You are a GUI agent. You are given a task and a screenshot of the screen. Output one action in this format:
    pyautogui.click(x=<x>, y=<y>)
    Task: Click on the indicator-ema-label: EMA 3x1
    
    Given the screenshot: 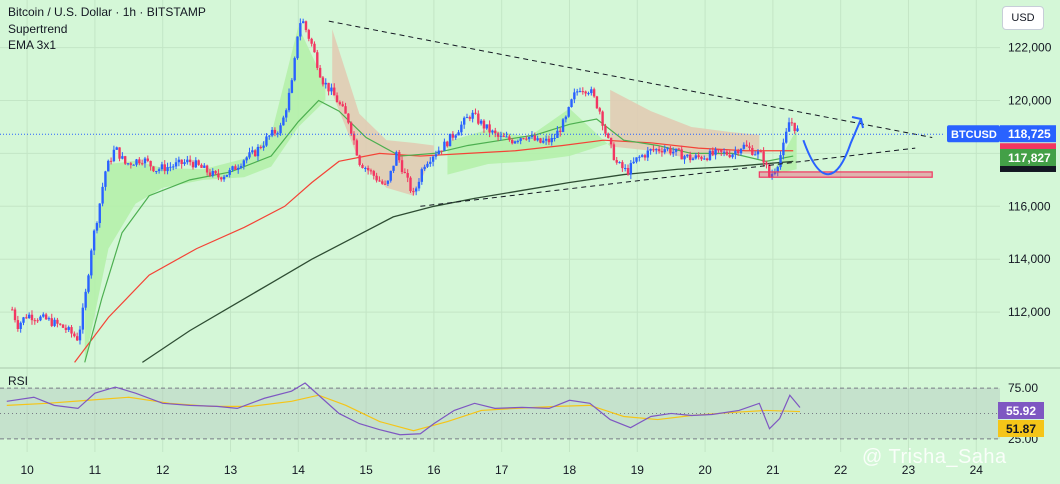 What is the action you would take?
    pyautogui.click(x=32, y=45)
    